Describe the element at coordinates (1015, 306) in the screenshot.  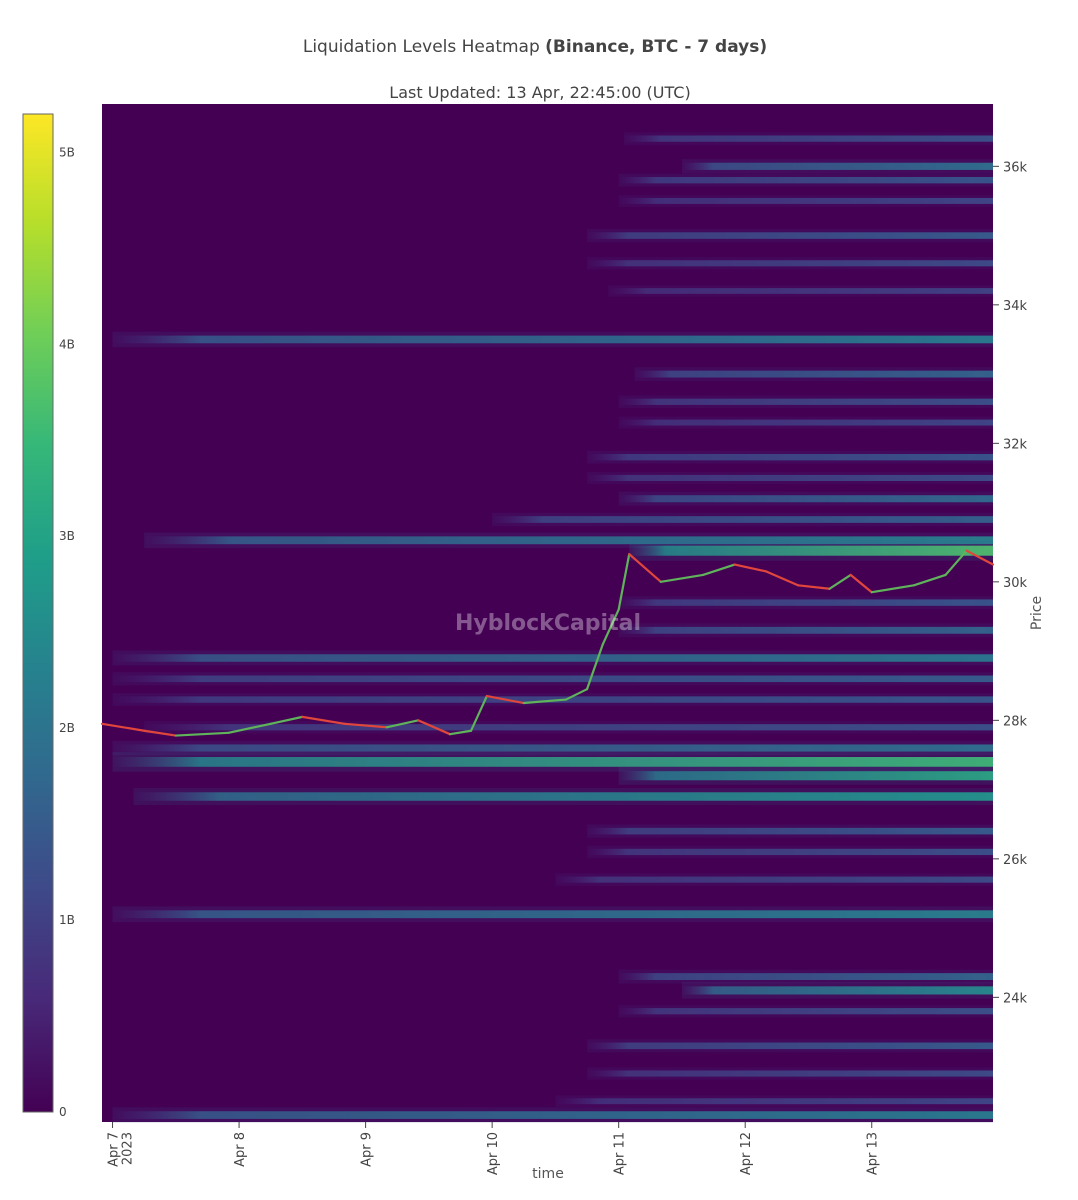
I see `y-tick-label: 34k` at that location.